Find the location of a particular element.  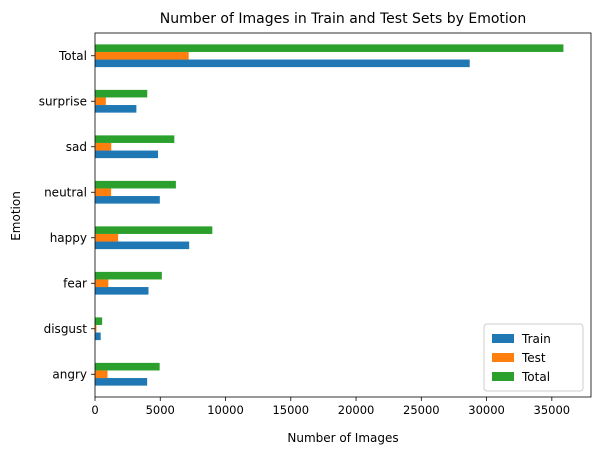

bar-total-sad is located at coordinates (135, 139).